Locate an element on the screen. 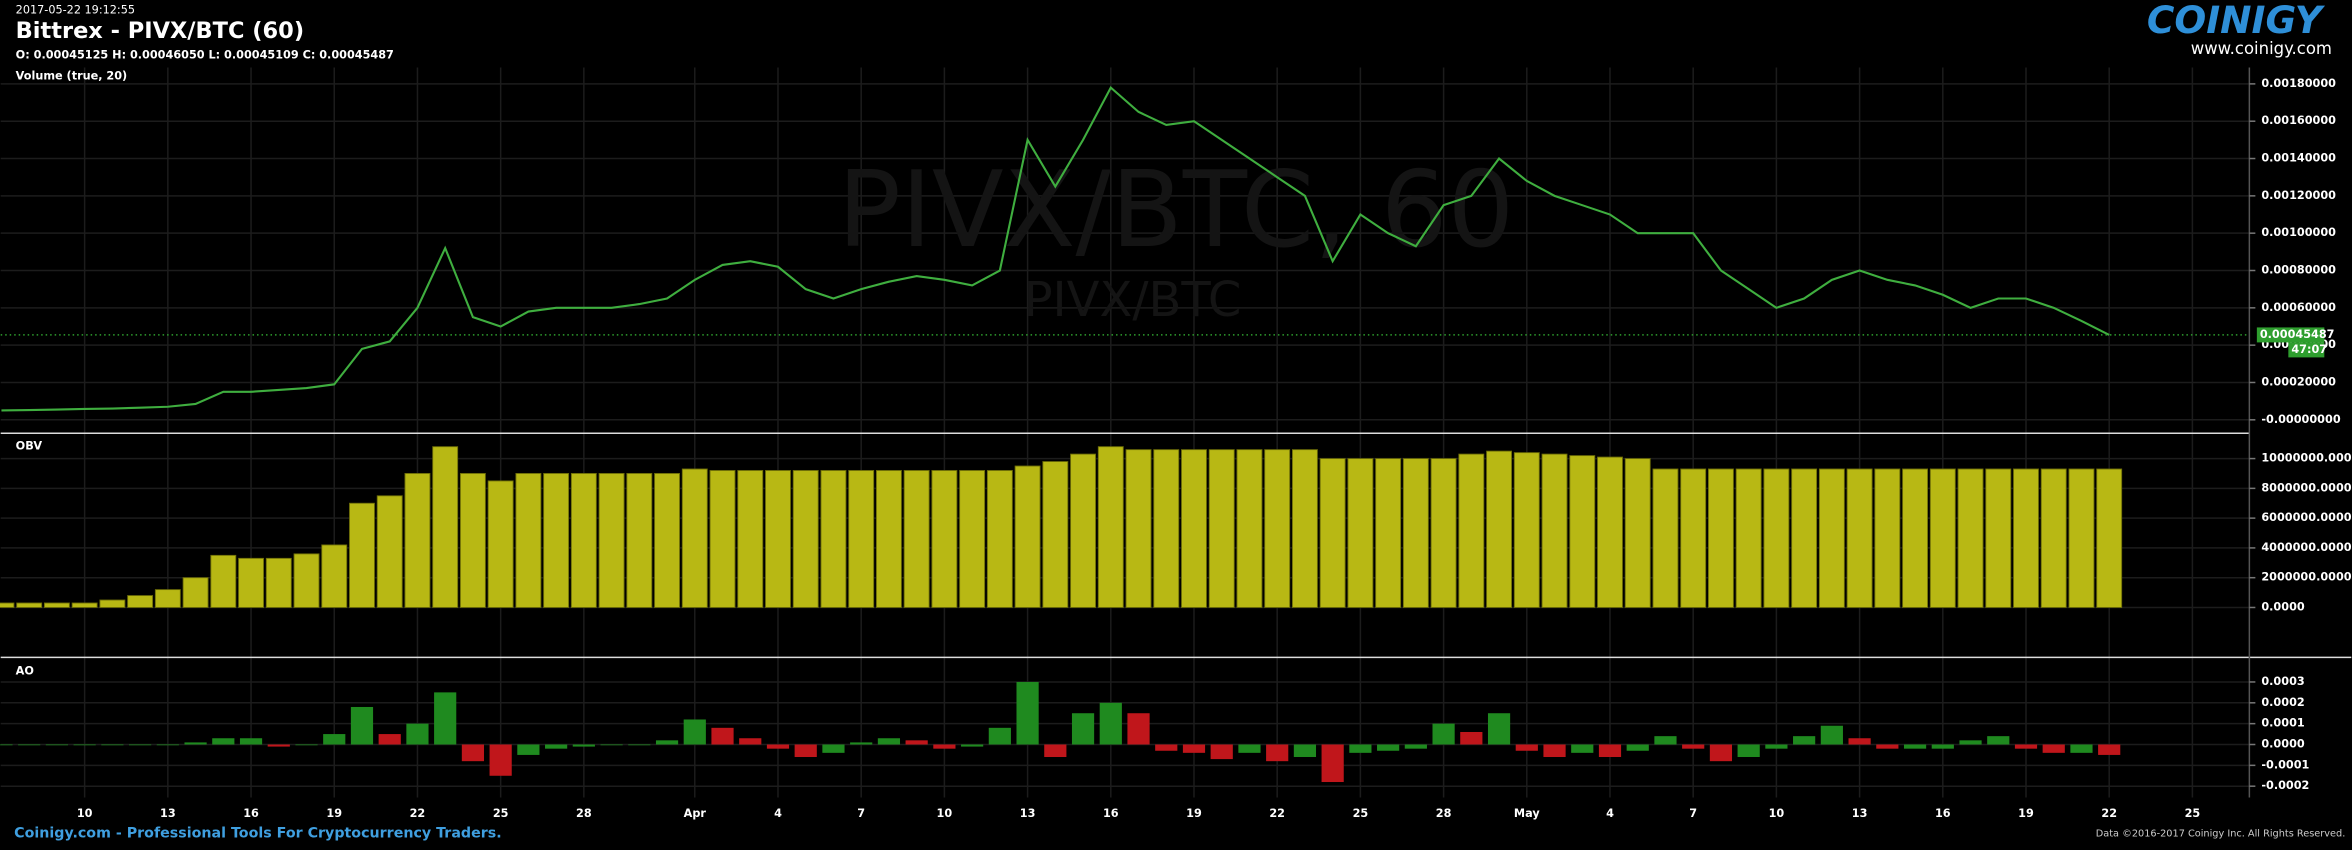 The width and height of the screenshot is (2352, 850). y-tick-label: 6000000.0000 is located at coordinates (2306, 517).